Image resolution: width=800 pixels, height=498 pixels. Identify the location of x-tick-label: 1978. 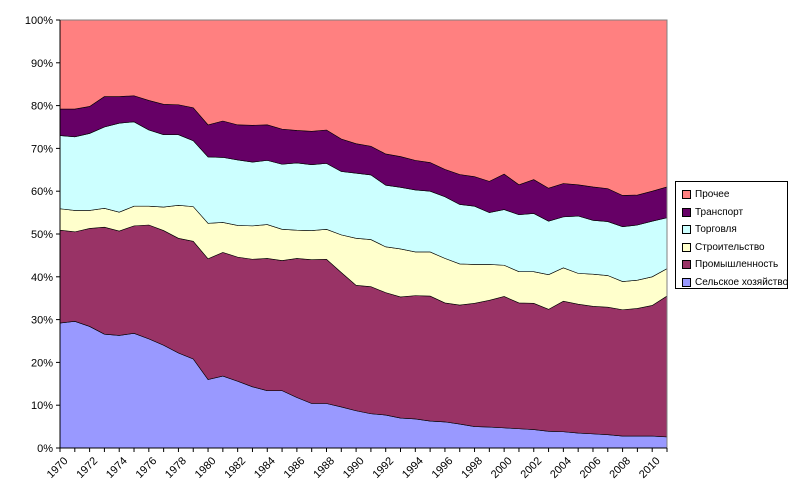
(176, 468).